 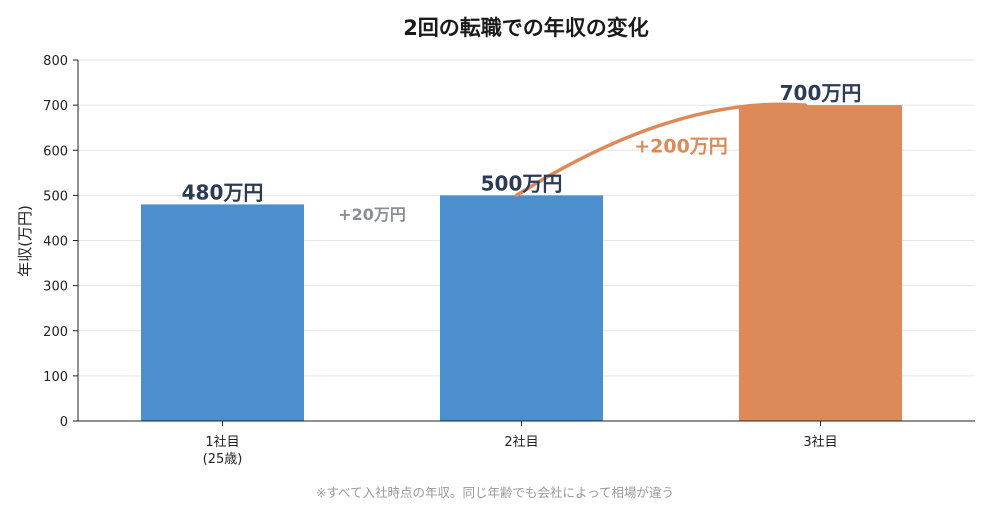 I want to click on data-label: 700万円, so click(x=821, y=93).